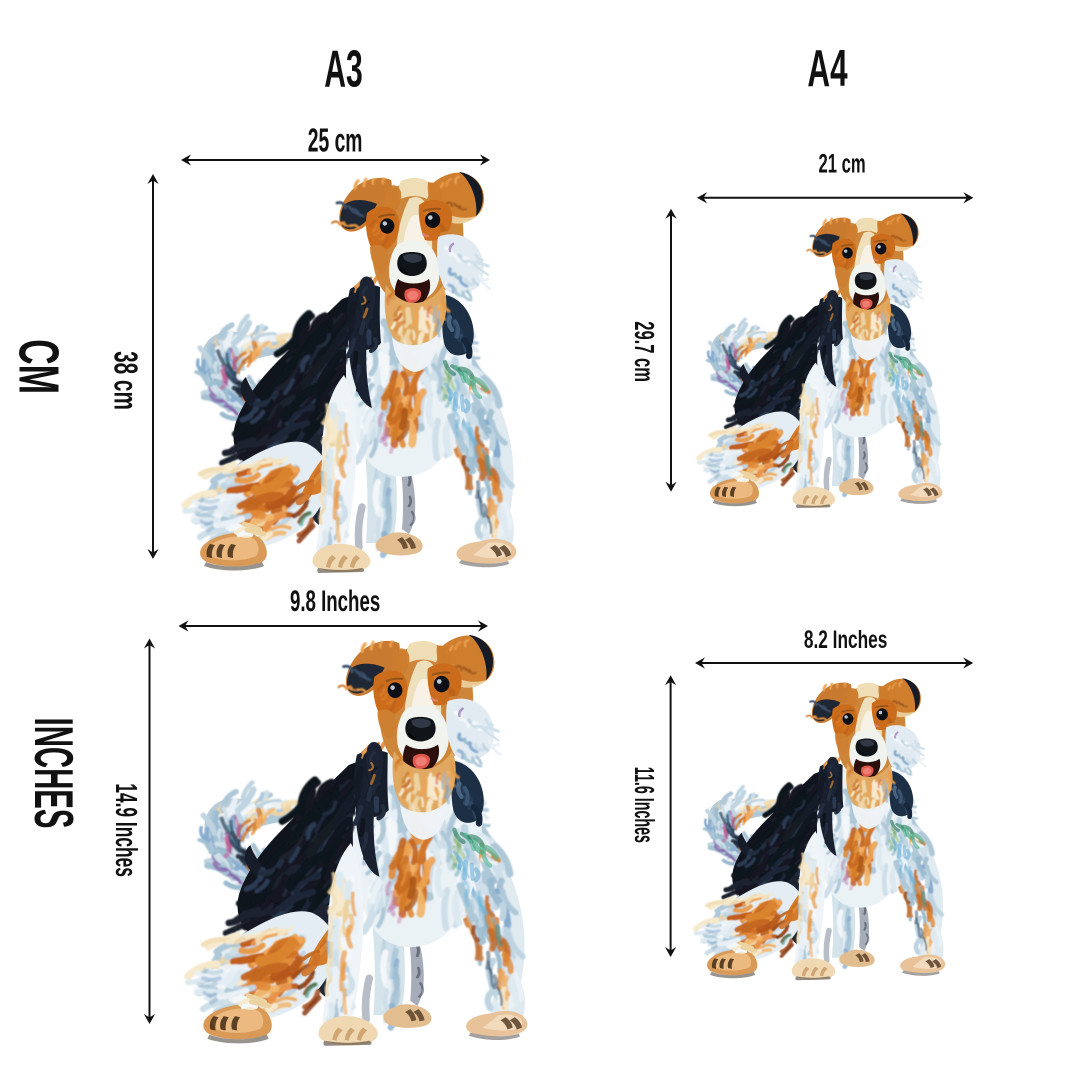 The width and height of the screenshot is (1080, 1085). Describe the element at coordinates (842, 164) in the screenshot. I see `svg-text: 21 cm` at that location.